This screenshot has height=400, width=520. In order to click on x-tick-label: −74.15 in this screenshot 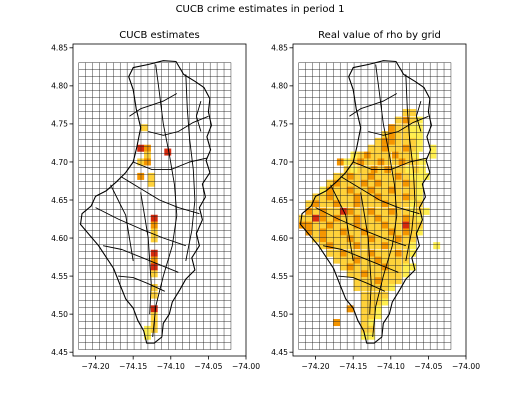, I will do `click(133, 366)`.